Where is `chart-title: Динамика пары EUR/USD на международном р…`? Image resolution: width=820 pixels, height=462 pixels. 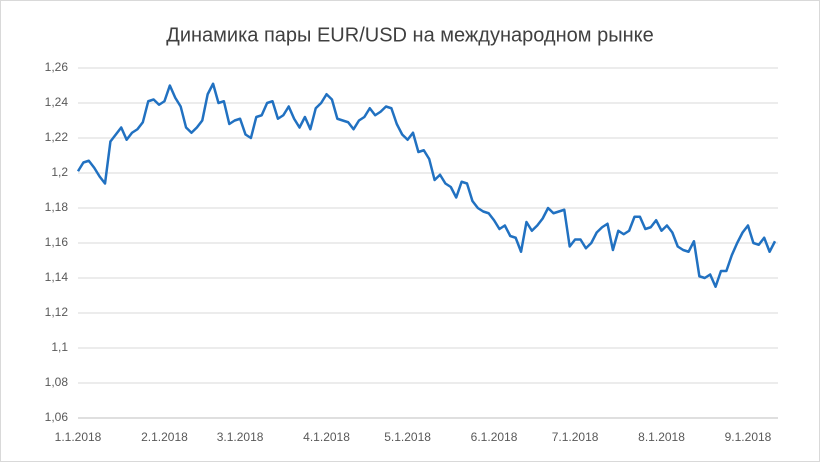 chart-title: Динамика пары EUR/USD на международном р… is located at coordinates (409, 35).